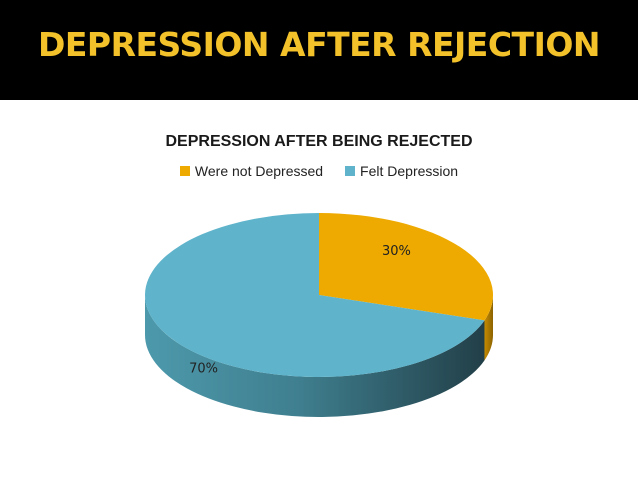 Image resolution: width=638 pixels, height=478 pixels. What do you see at coordinates (396, 251) in the screenshot?
I see `data-label-were-not-depressed: 30%` at bounding box center [396, 251].